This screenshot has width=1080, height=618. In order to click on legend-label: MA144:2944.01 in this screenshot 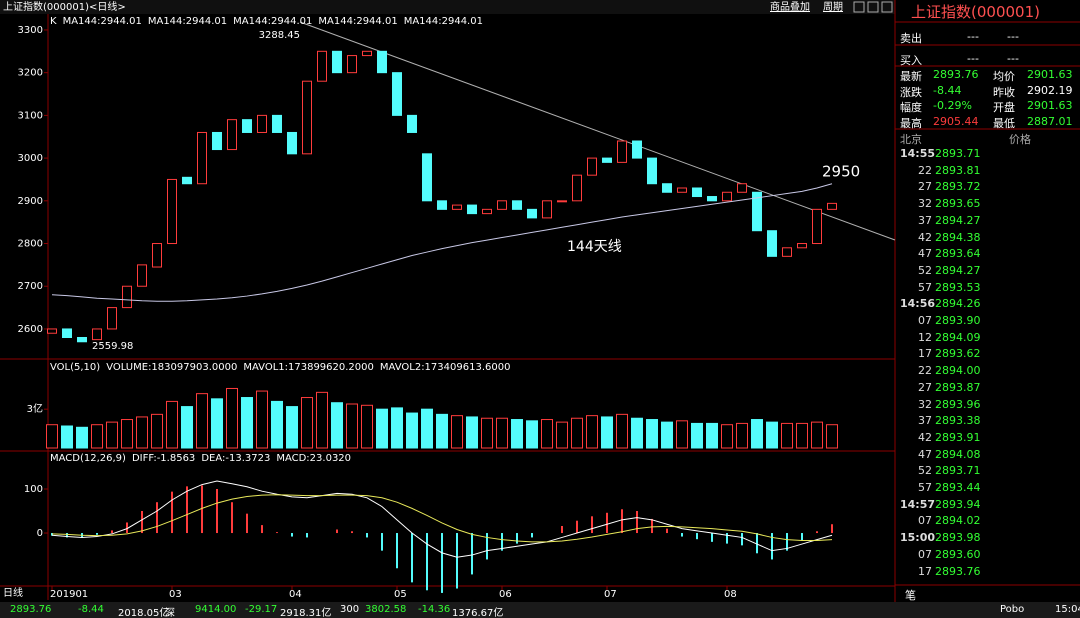, I will do `click(102, 21)`.